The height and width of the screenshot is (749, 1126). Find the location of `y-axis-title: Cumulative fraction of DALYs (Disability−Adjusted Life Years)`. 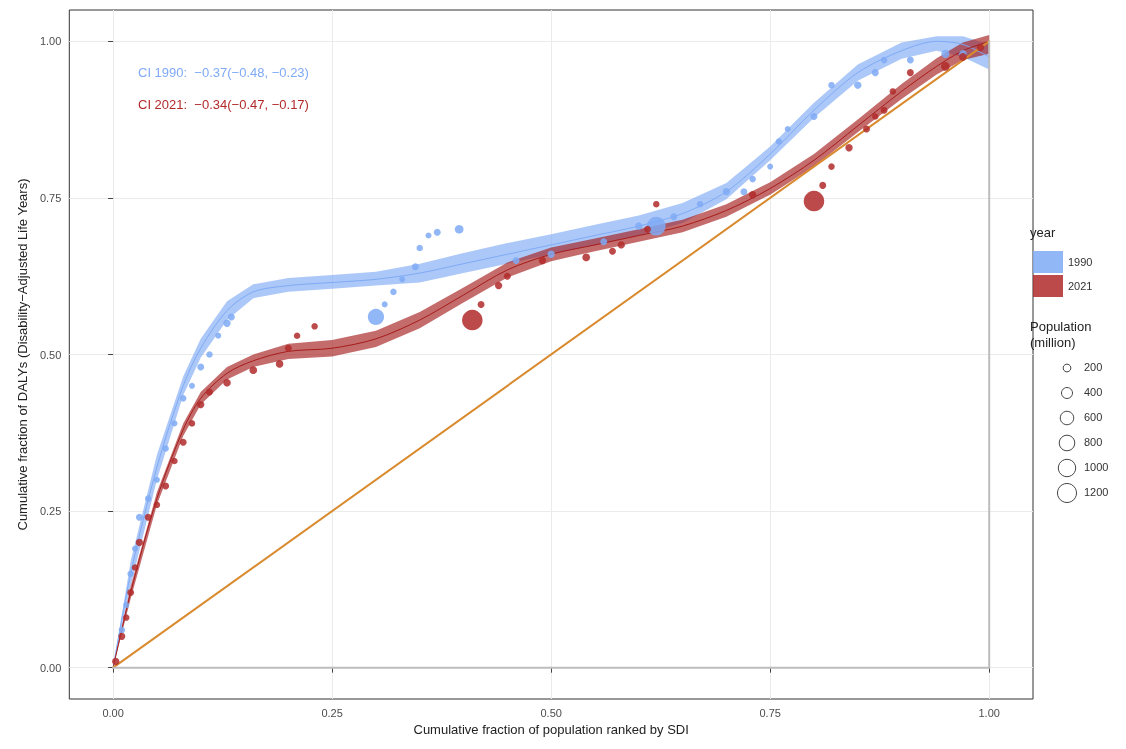

y-axis-title: Cumulative fraction of DALYs (Disability−Adjusted Life Years) is located at coordinates (22, 354).